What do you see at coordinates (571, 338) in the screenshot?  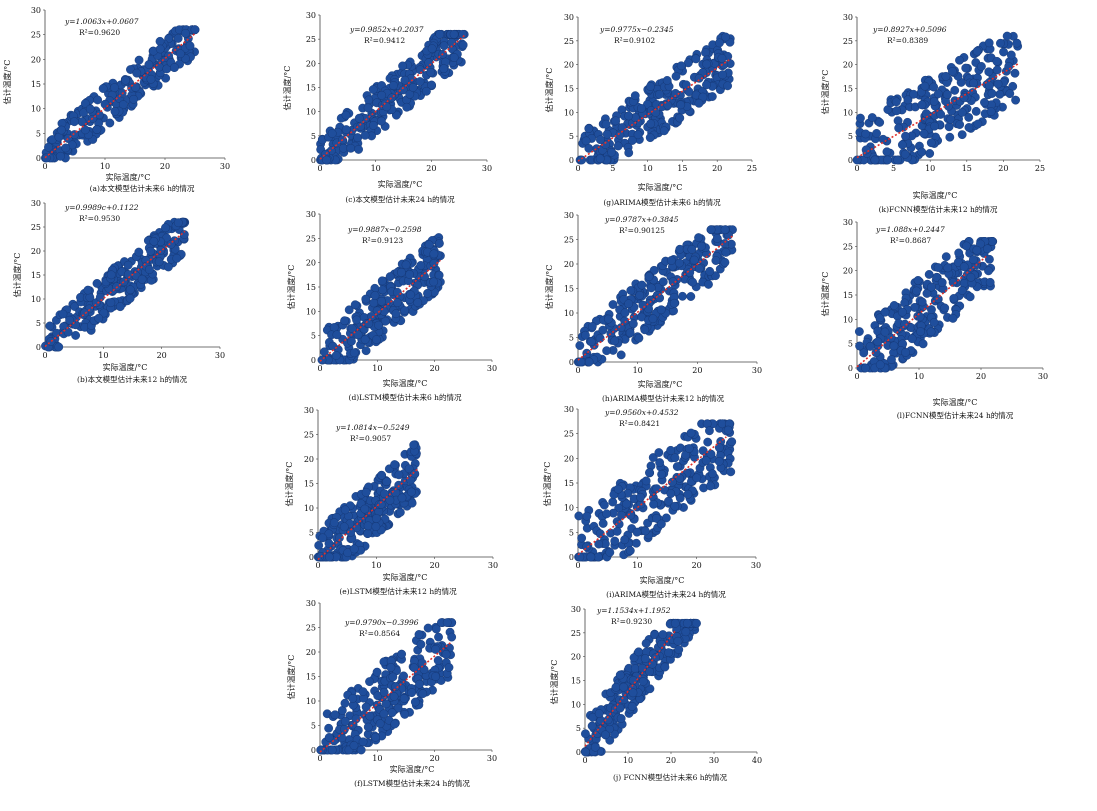 I see `y-tick-label: 5` at bounding box center [571, 338].